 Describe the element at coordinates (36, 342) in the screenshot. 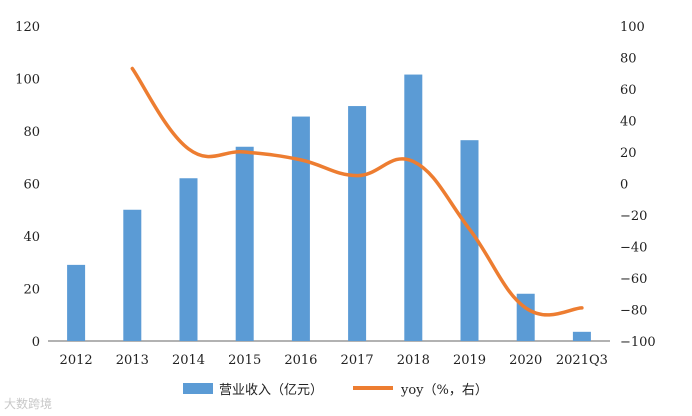

I see `left-tick-label: 0` at that location.